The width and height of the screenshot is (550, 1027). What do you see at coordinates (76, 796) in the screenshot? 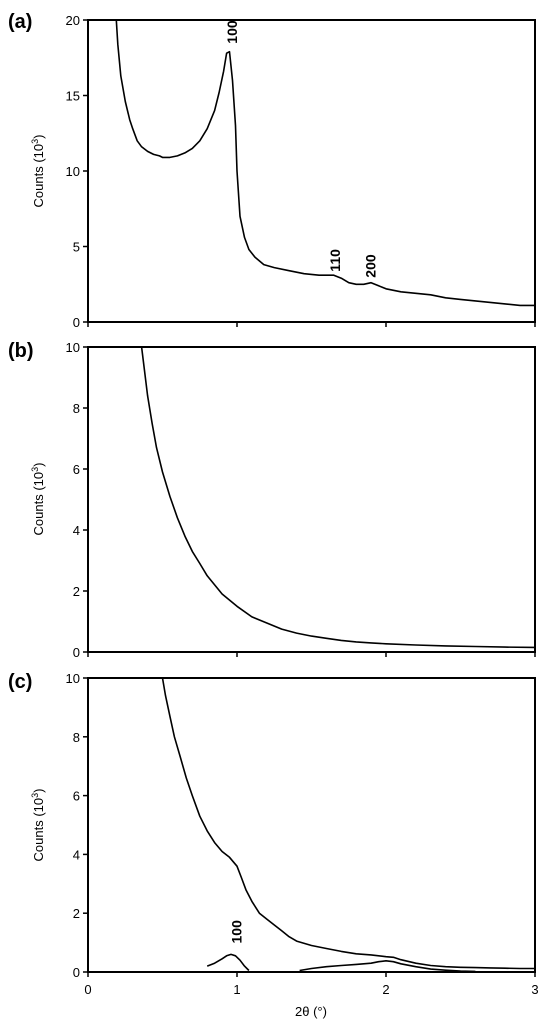
I see `panel-c-ytick-label: 6` at bounding box center [76, 796].